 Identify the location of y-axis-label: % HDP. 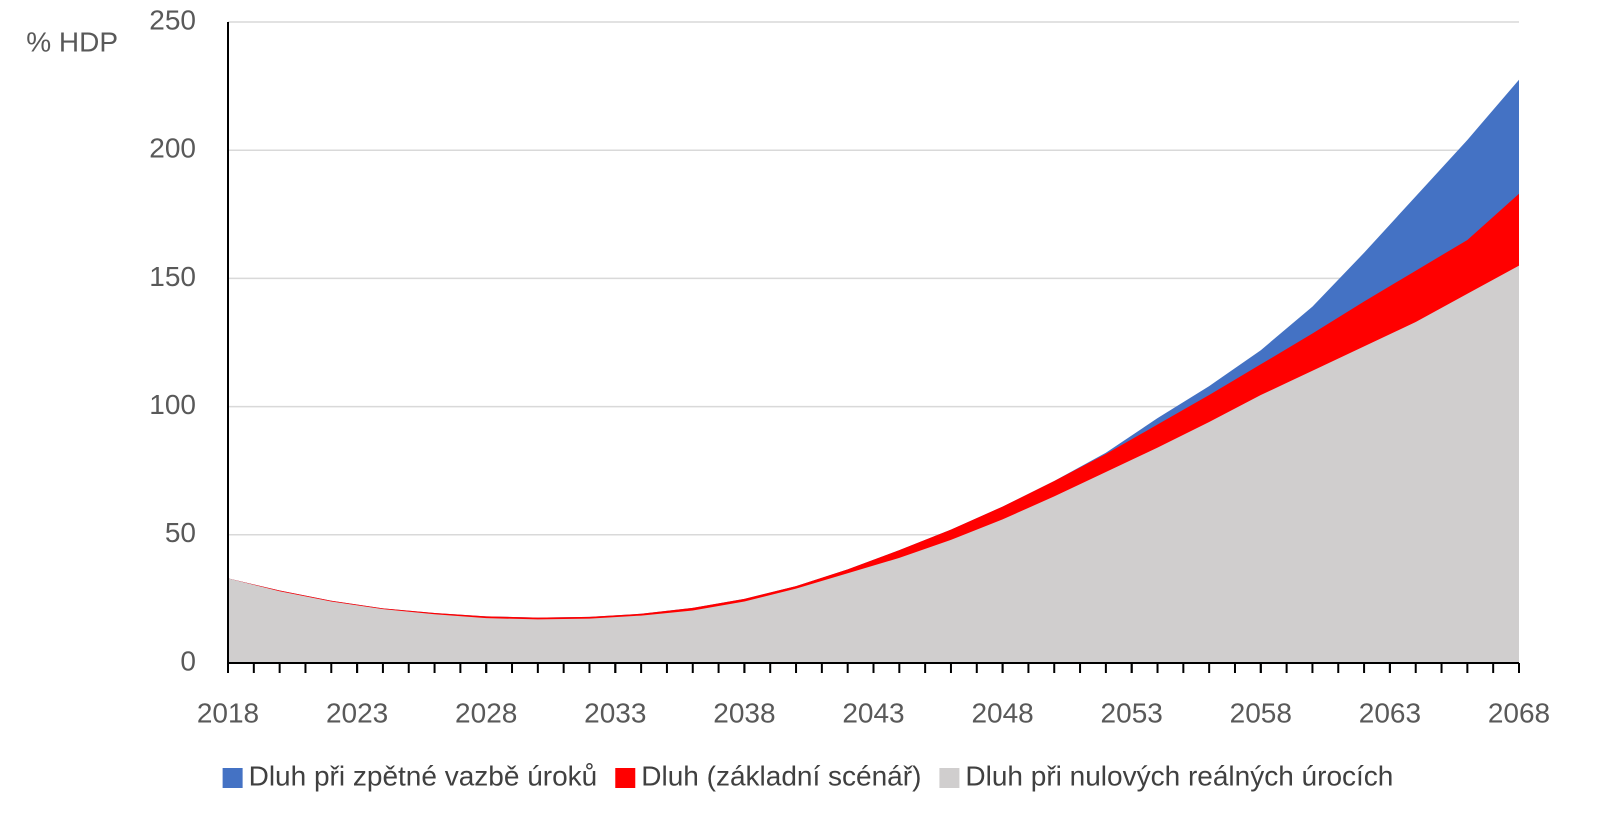
(72, 41).